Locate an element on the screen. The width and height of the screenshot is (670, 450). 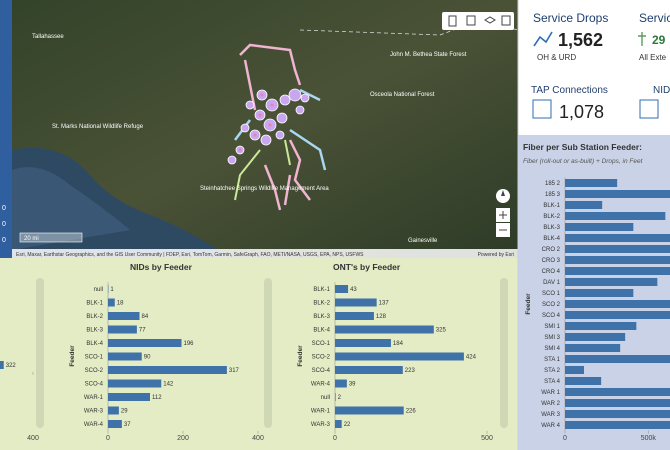
y-tick-label: DAV 1 is located at coordinates (552, 283).